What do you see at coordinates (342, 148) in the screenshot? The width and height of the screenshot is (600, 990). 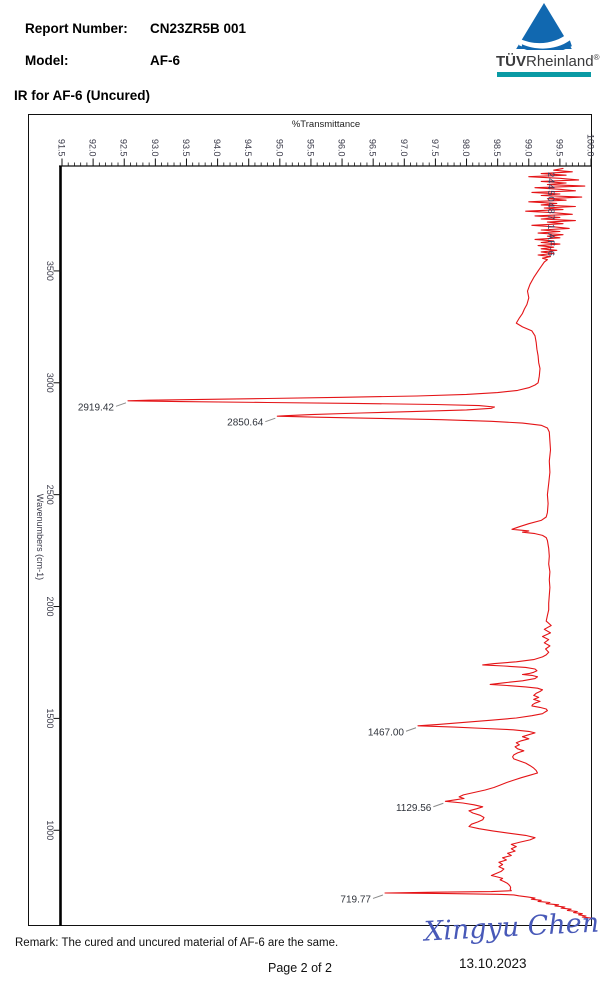 I see `x-tick-label: 96.0` at bounding box center [342, 148].